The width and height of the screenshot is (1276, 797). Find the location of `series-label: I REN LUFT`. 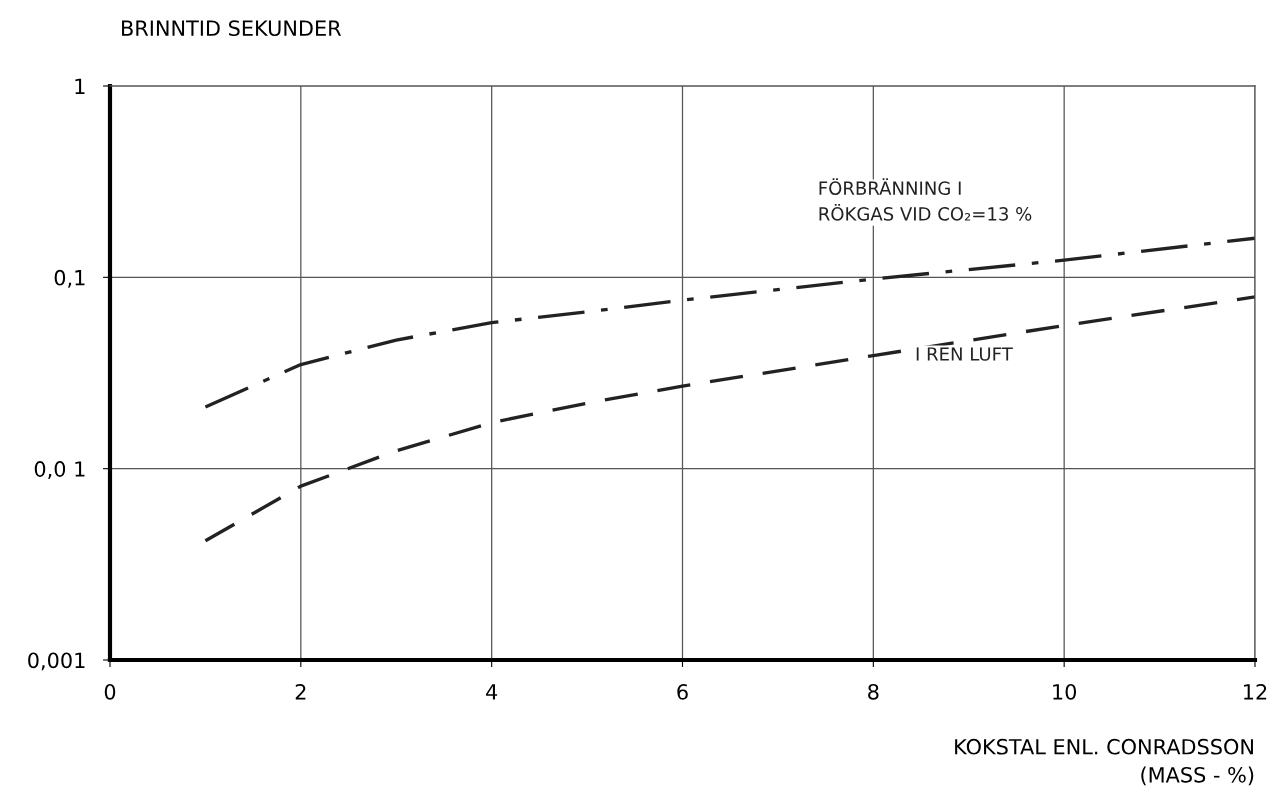

series-label: I REN LUFT is located at coordinates (964, 354).